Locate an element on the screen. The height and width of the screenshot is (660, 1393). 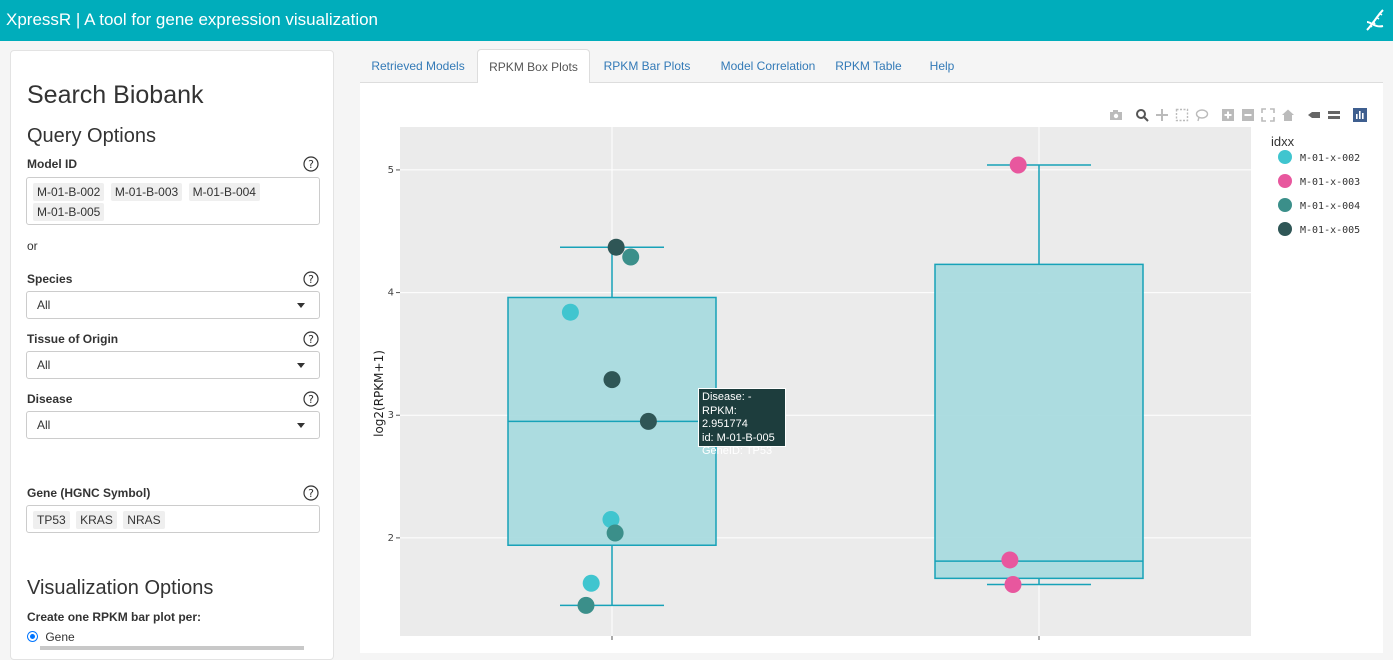
legend-item: M-01-x-002 is located at coordinates (1319, 157).